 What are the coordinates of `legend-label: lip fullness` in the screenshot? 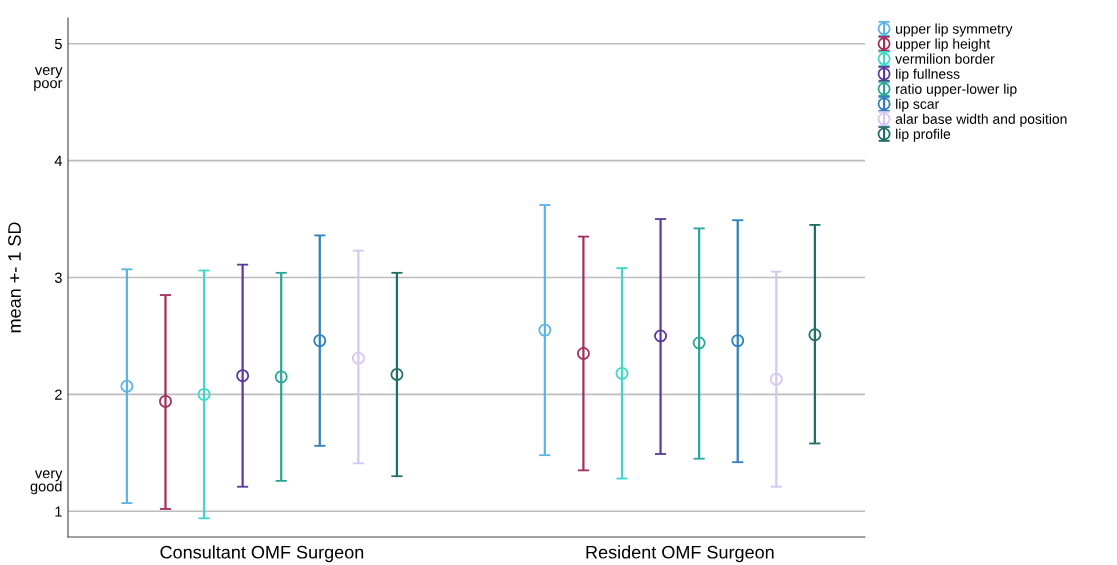 It's located at (928, 75).